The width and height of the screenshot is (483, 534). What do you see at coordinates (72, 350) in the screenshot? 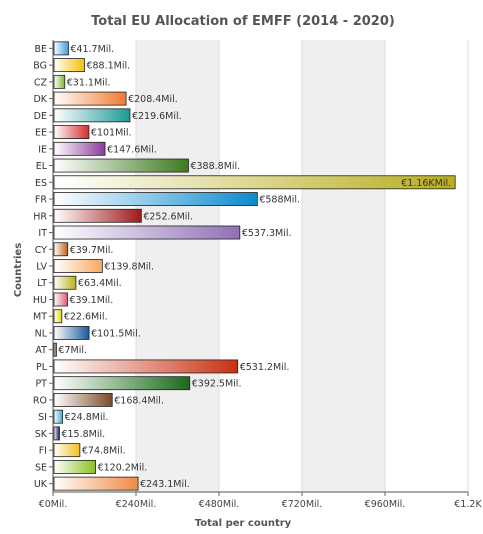
I see `data-label-at: €7Mil.` at bounding box center [72, 350].